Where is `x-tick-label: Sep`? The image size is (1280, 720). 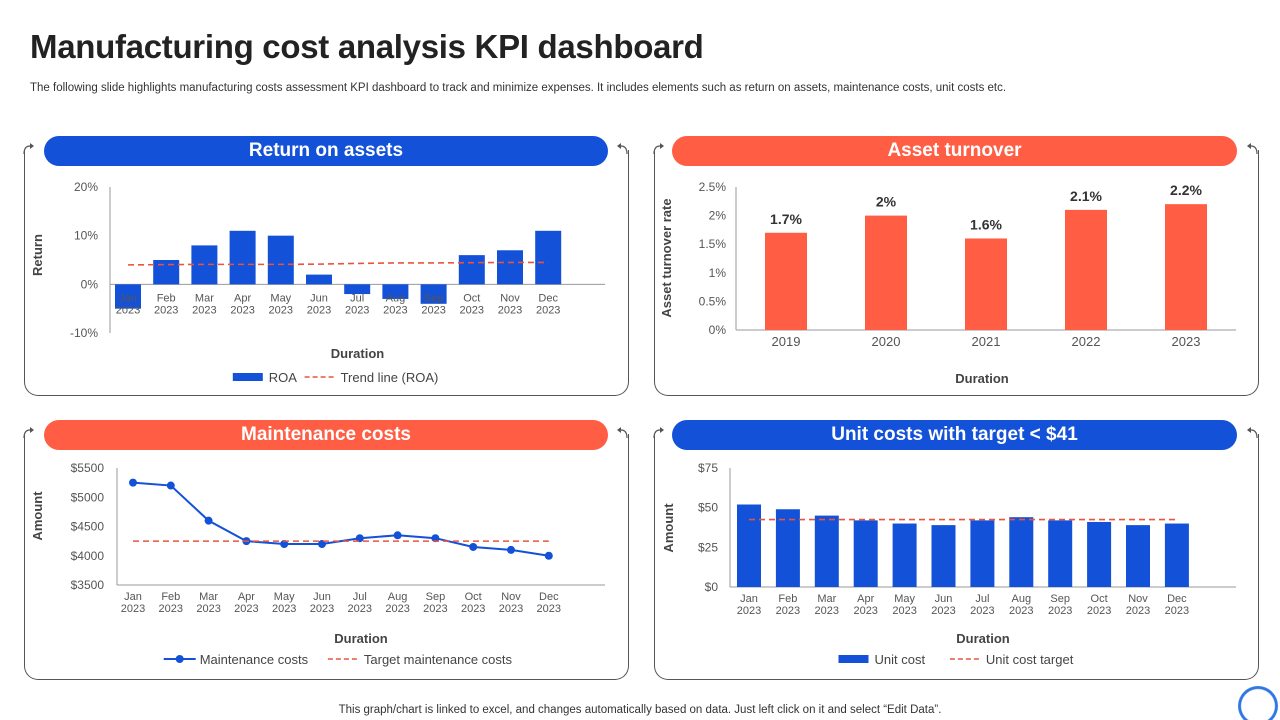
x-tick-label: Sep is located at coordinates (1060, 599).